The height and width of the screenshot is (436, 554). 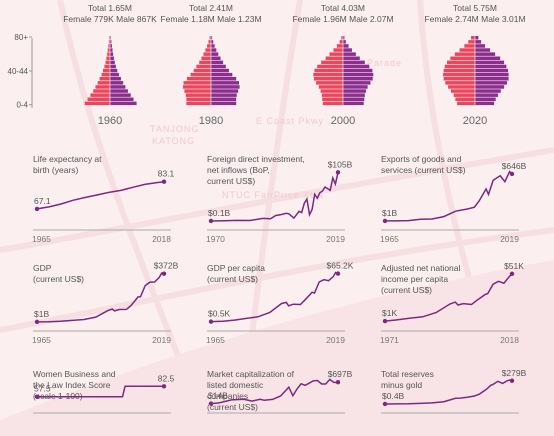 What do you see at coordinates (407, 374) in the screenshot?
I see `chart-title-line: Total reserves` at bounding box center [407, 374].